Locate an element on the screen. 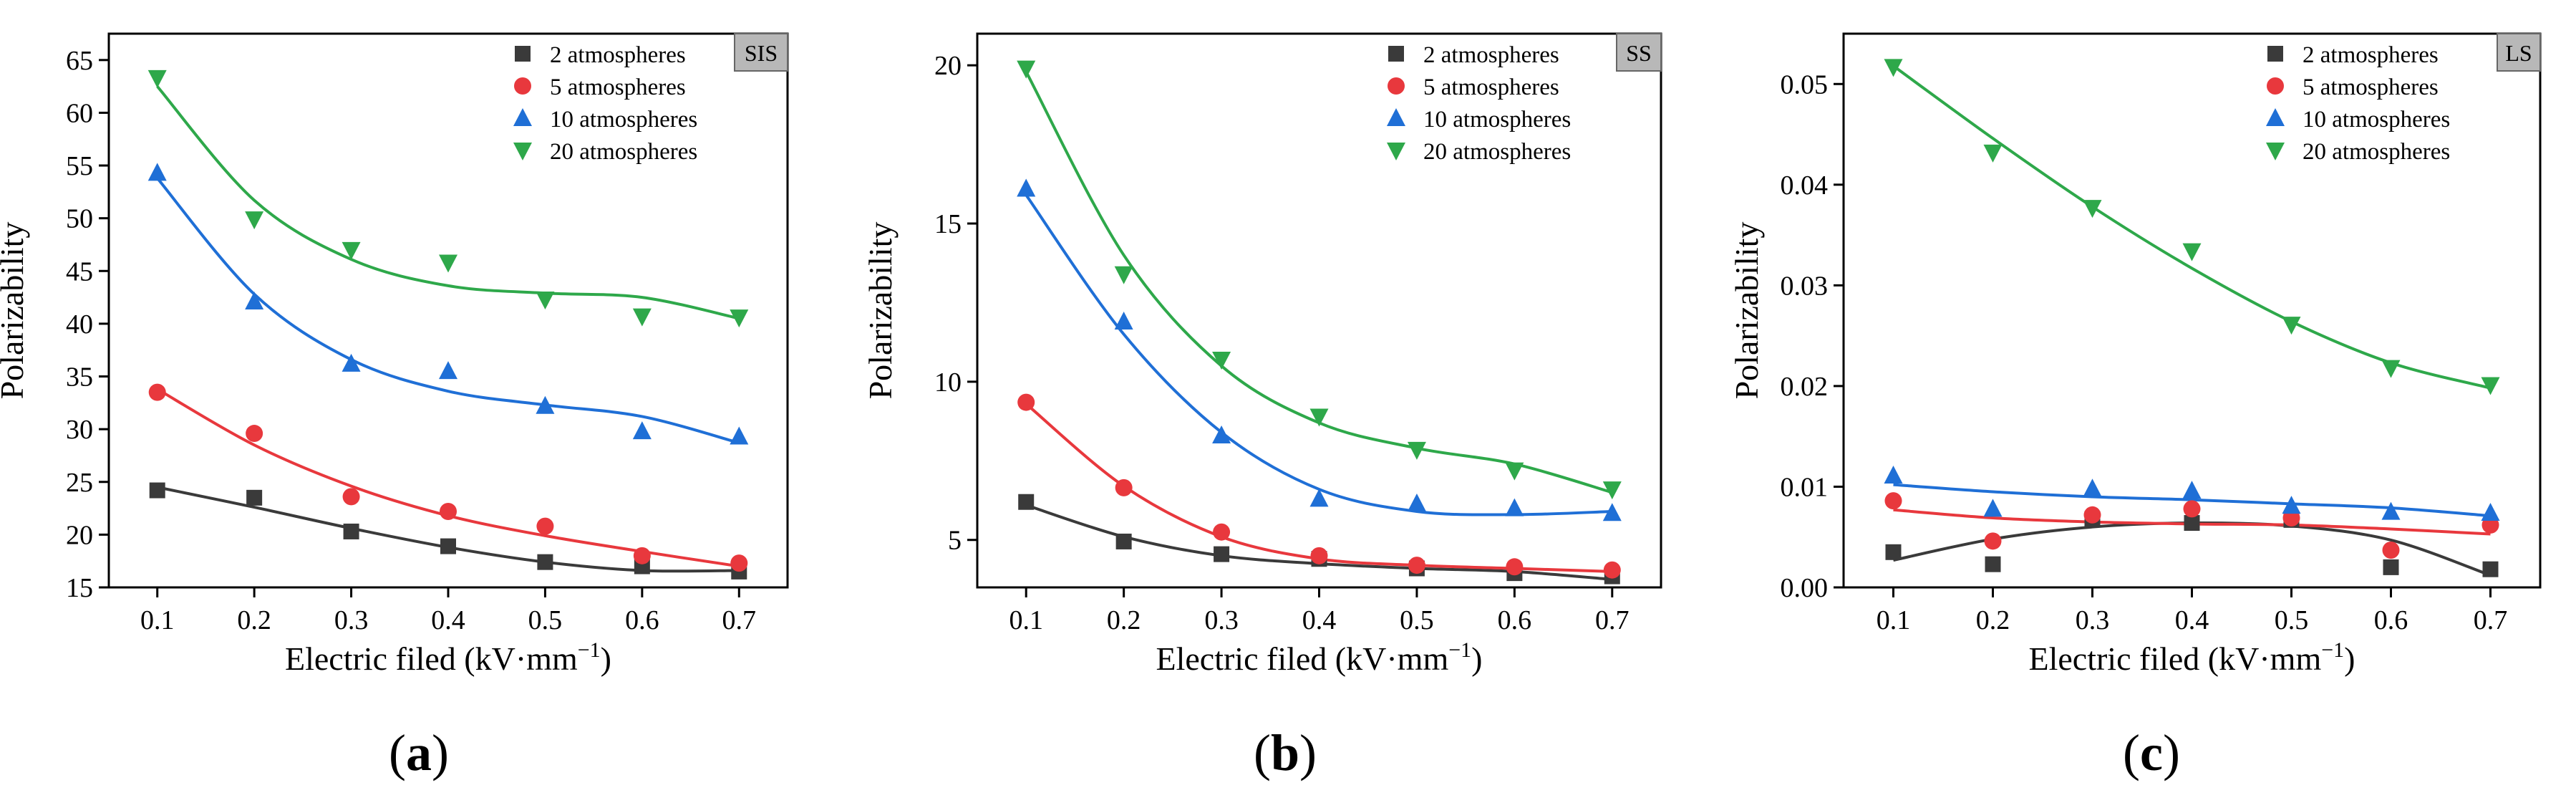  panel-label-b: (b) is located at coordinates (1285, 753).